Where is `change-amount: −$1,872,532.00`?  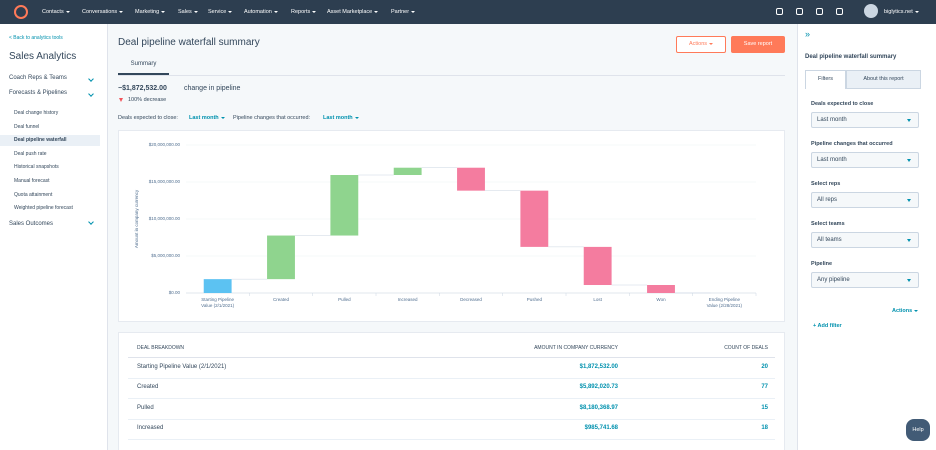 change-amount: −$1,872,532.00 is located at coordinates (142, 88).